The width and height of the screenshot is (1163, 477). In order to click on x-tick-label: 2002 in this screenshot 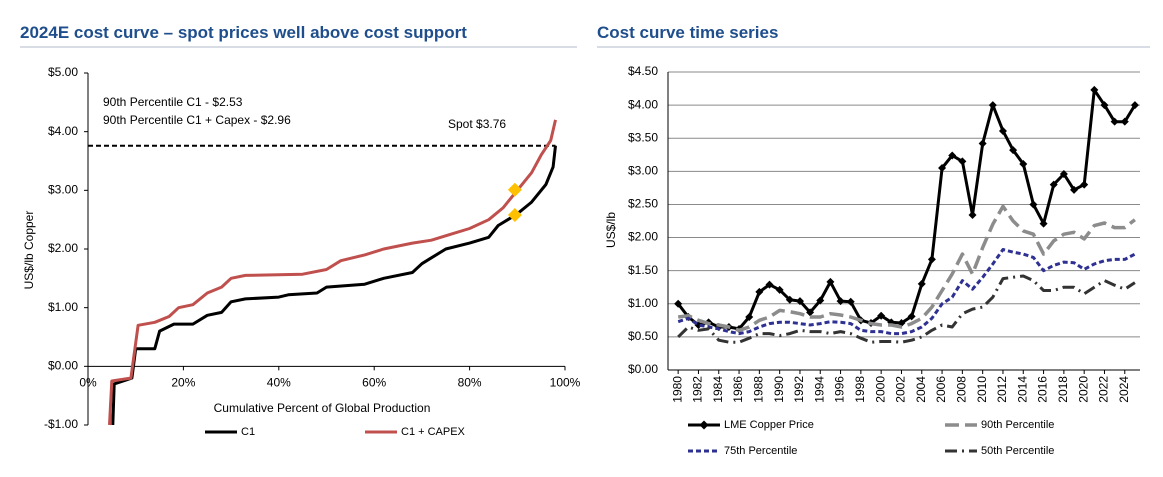, I will do `click(901, 389)`.